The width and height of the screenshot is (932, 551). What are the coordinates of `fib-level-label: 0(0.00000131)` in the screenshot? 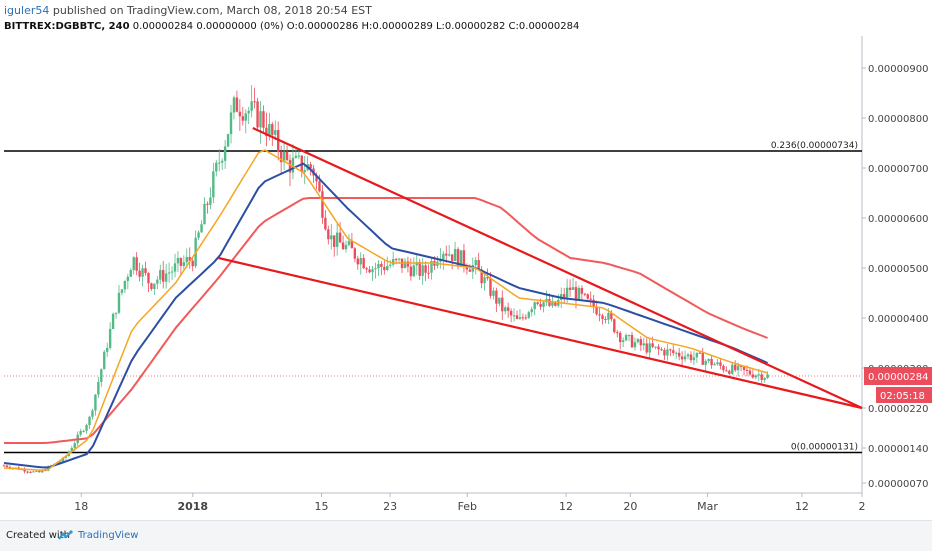 It's located at (824, 448).